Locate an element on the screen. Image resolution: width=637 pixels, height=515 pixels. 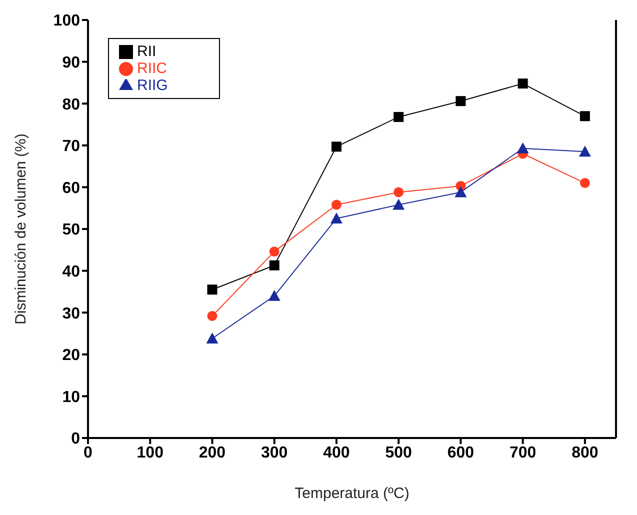
x-tick-label: 200 is located at coordinates (212, 453).